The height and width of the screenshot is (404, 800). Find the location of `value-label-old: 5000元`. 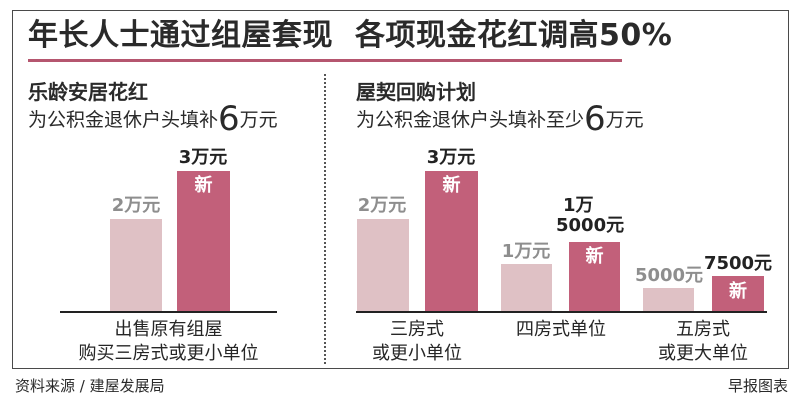

value-label-old: 5000元 is located at coordinates (669, 275).